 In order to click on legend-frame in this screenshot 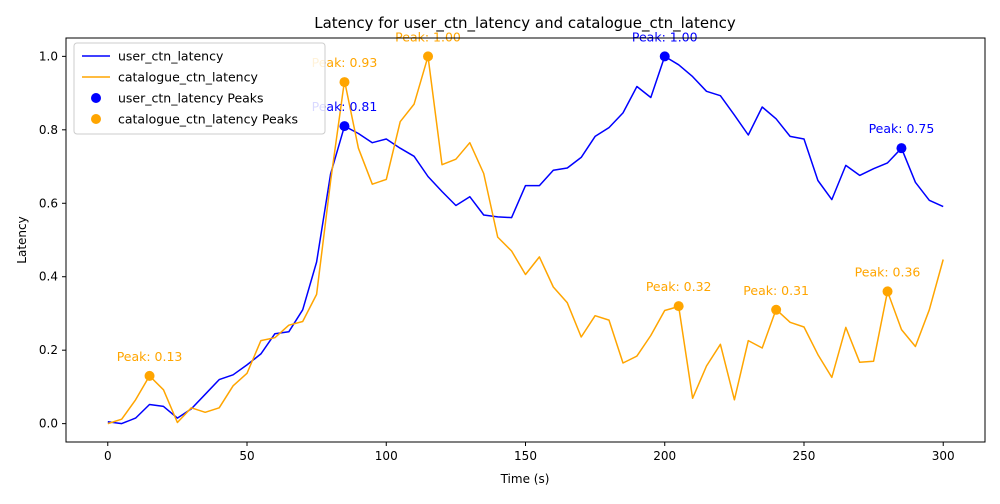, I will do `click(199, 88)`.